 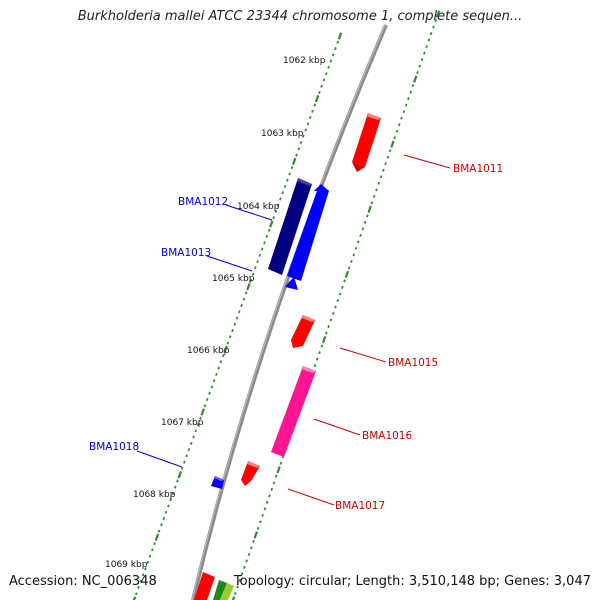 What do you see at coordinates (290, 226) in the screenshot?
I see `gene-BMA1012` at bounding box center [290, 226].